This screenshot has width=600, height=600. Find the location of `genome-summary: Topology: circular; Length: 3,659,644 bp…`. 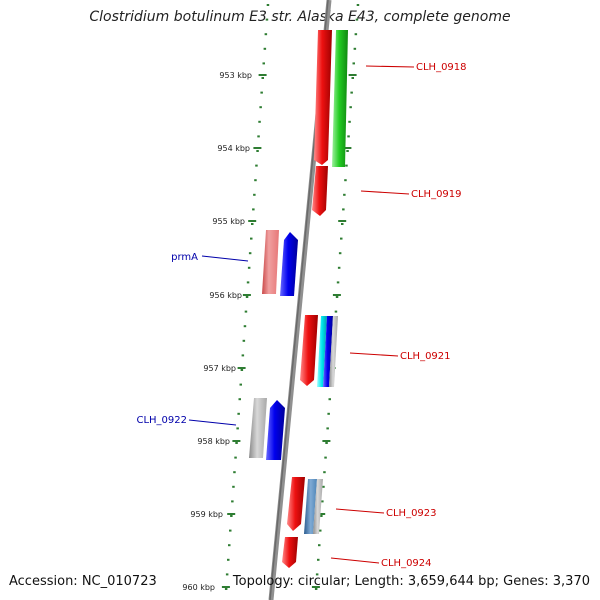

genome-summary: Topology: circular; Length: 3,659,644 bp… is located at coordinates (411, 581).